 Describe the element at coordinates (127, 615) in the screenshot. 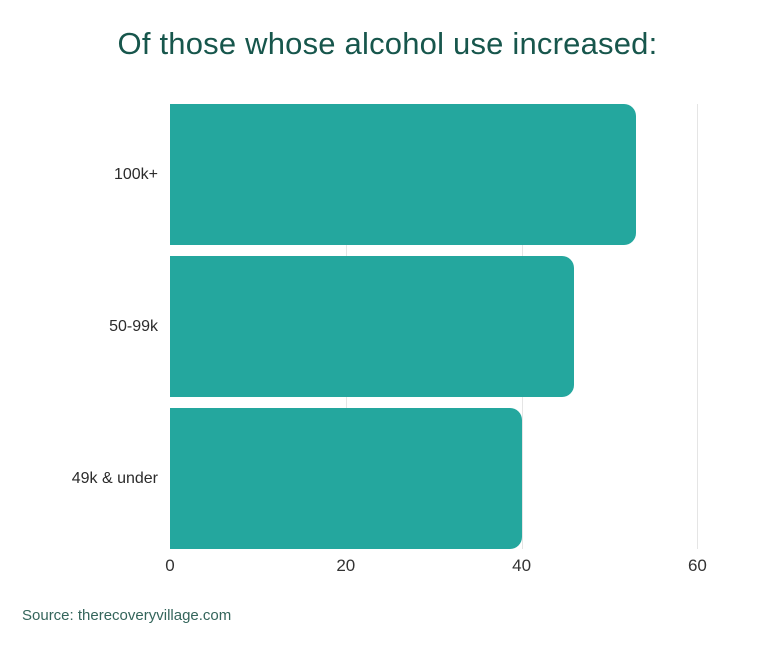

I see `source-text: Source: therecoveryvillage.com` at that location.